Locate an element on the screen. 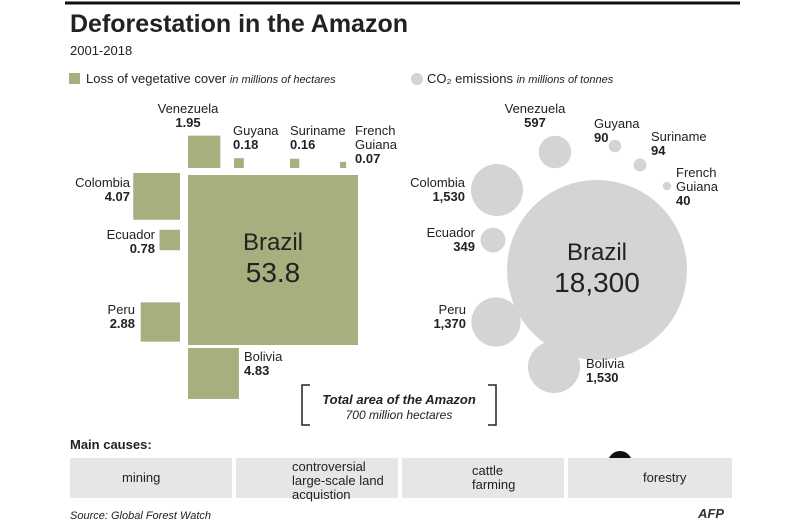 The image size is (800, 530). value-label: 40 is located at coordinates (683, 200).